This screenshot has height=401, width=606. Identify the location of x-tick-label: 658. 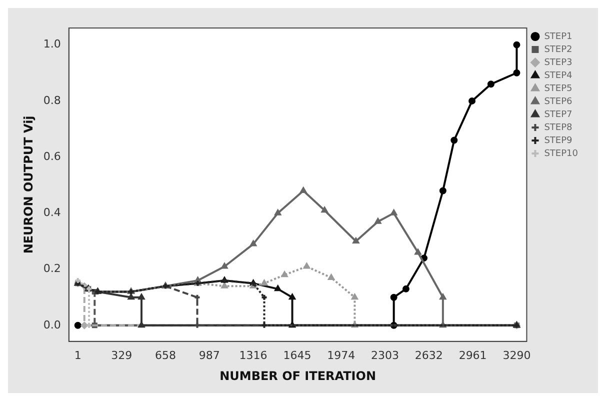
(165, 355).